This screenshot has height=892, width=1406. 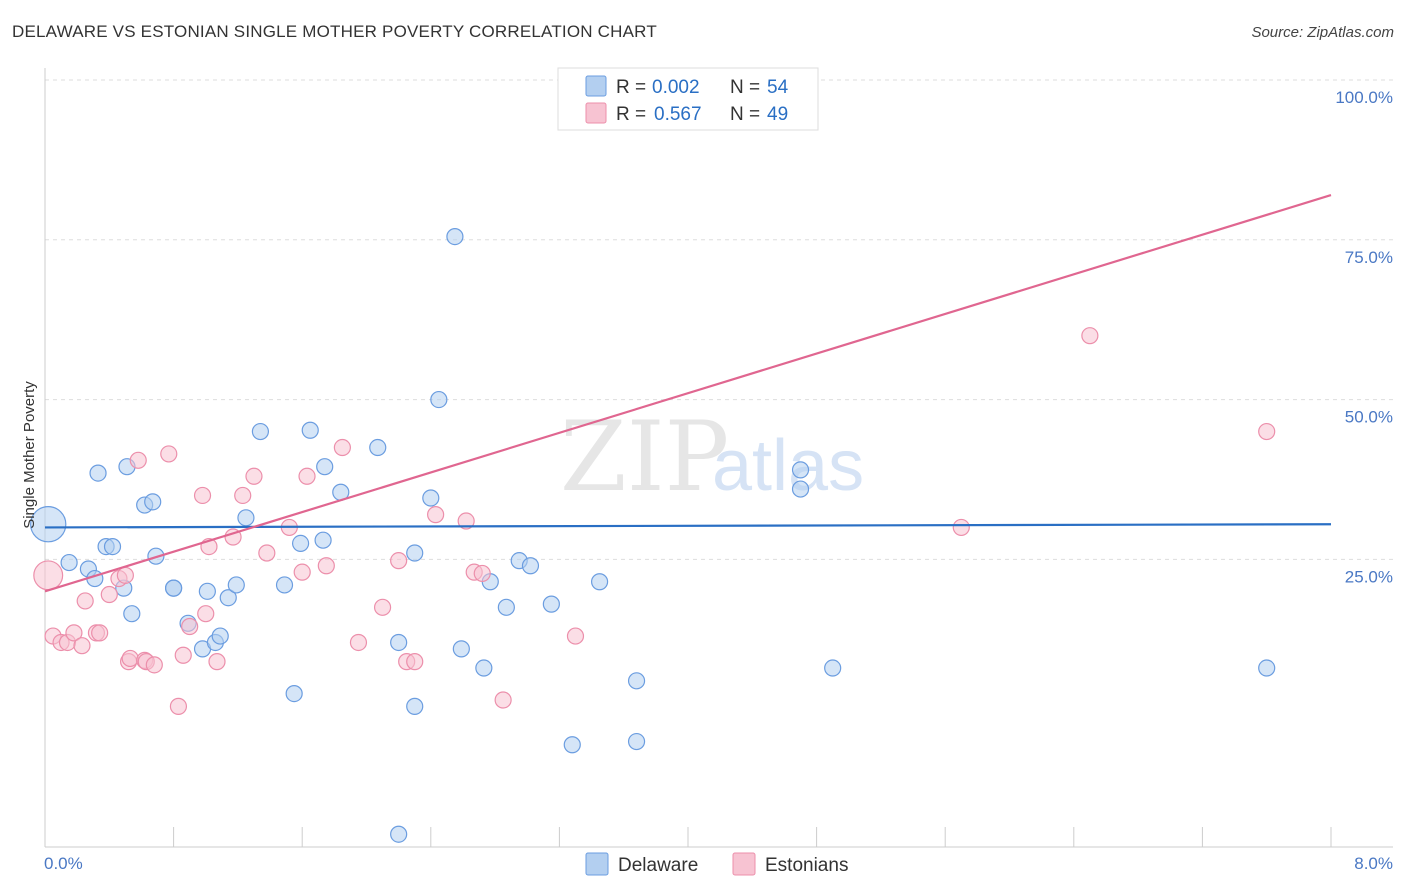 I want to click on x-tick-labels: 0.0% 8.0%, so click(x=718, y=863).